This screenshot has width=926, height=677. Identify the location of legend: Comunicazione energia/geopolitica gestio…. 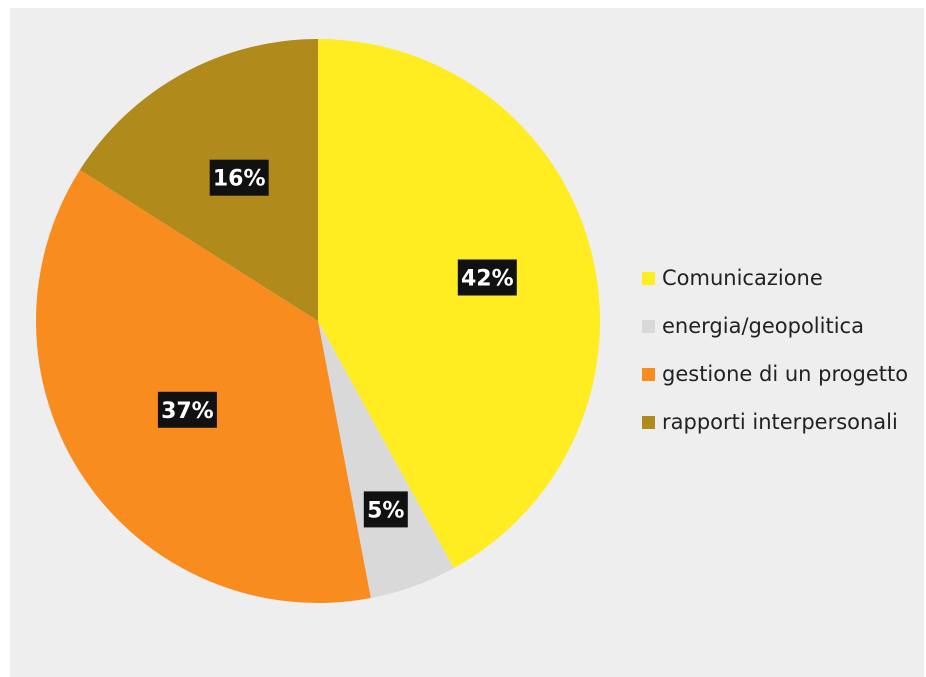
(775, 350).